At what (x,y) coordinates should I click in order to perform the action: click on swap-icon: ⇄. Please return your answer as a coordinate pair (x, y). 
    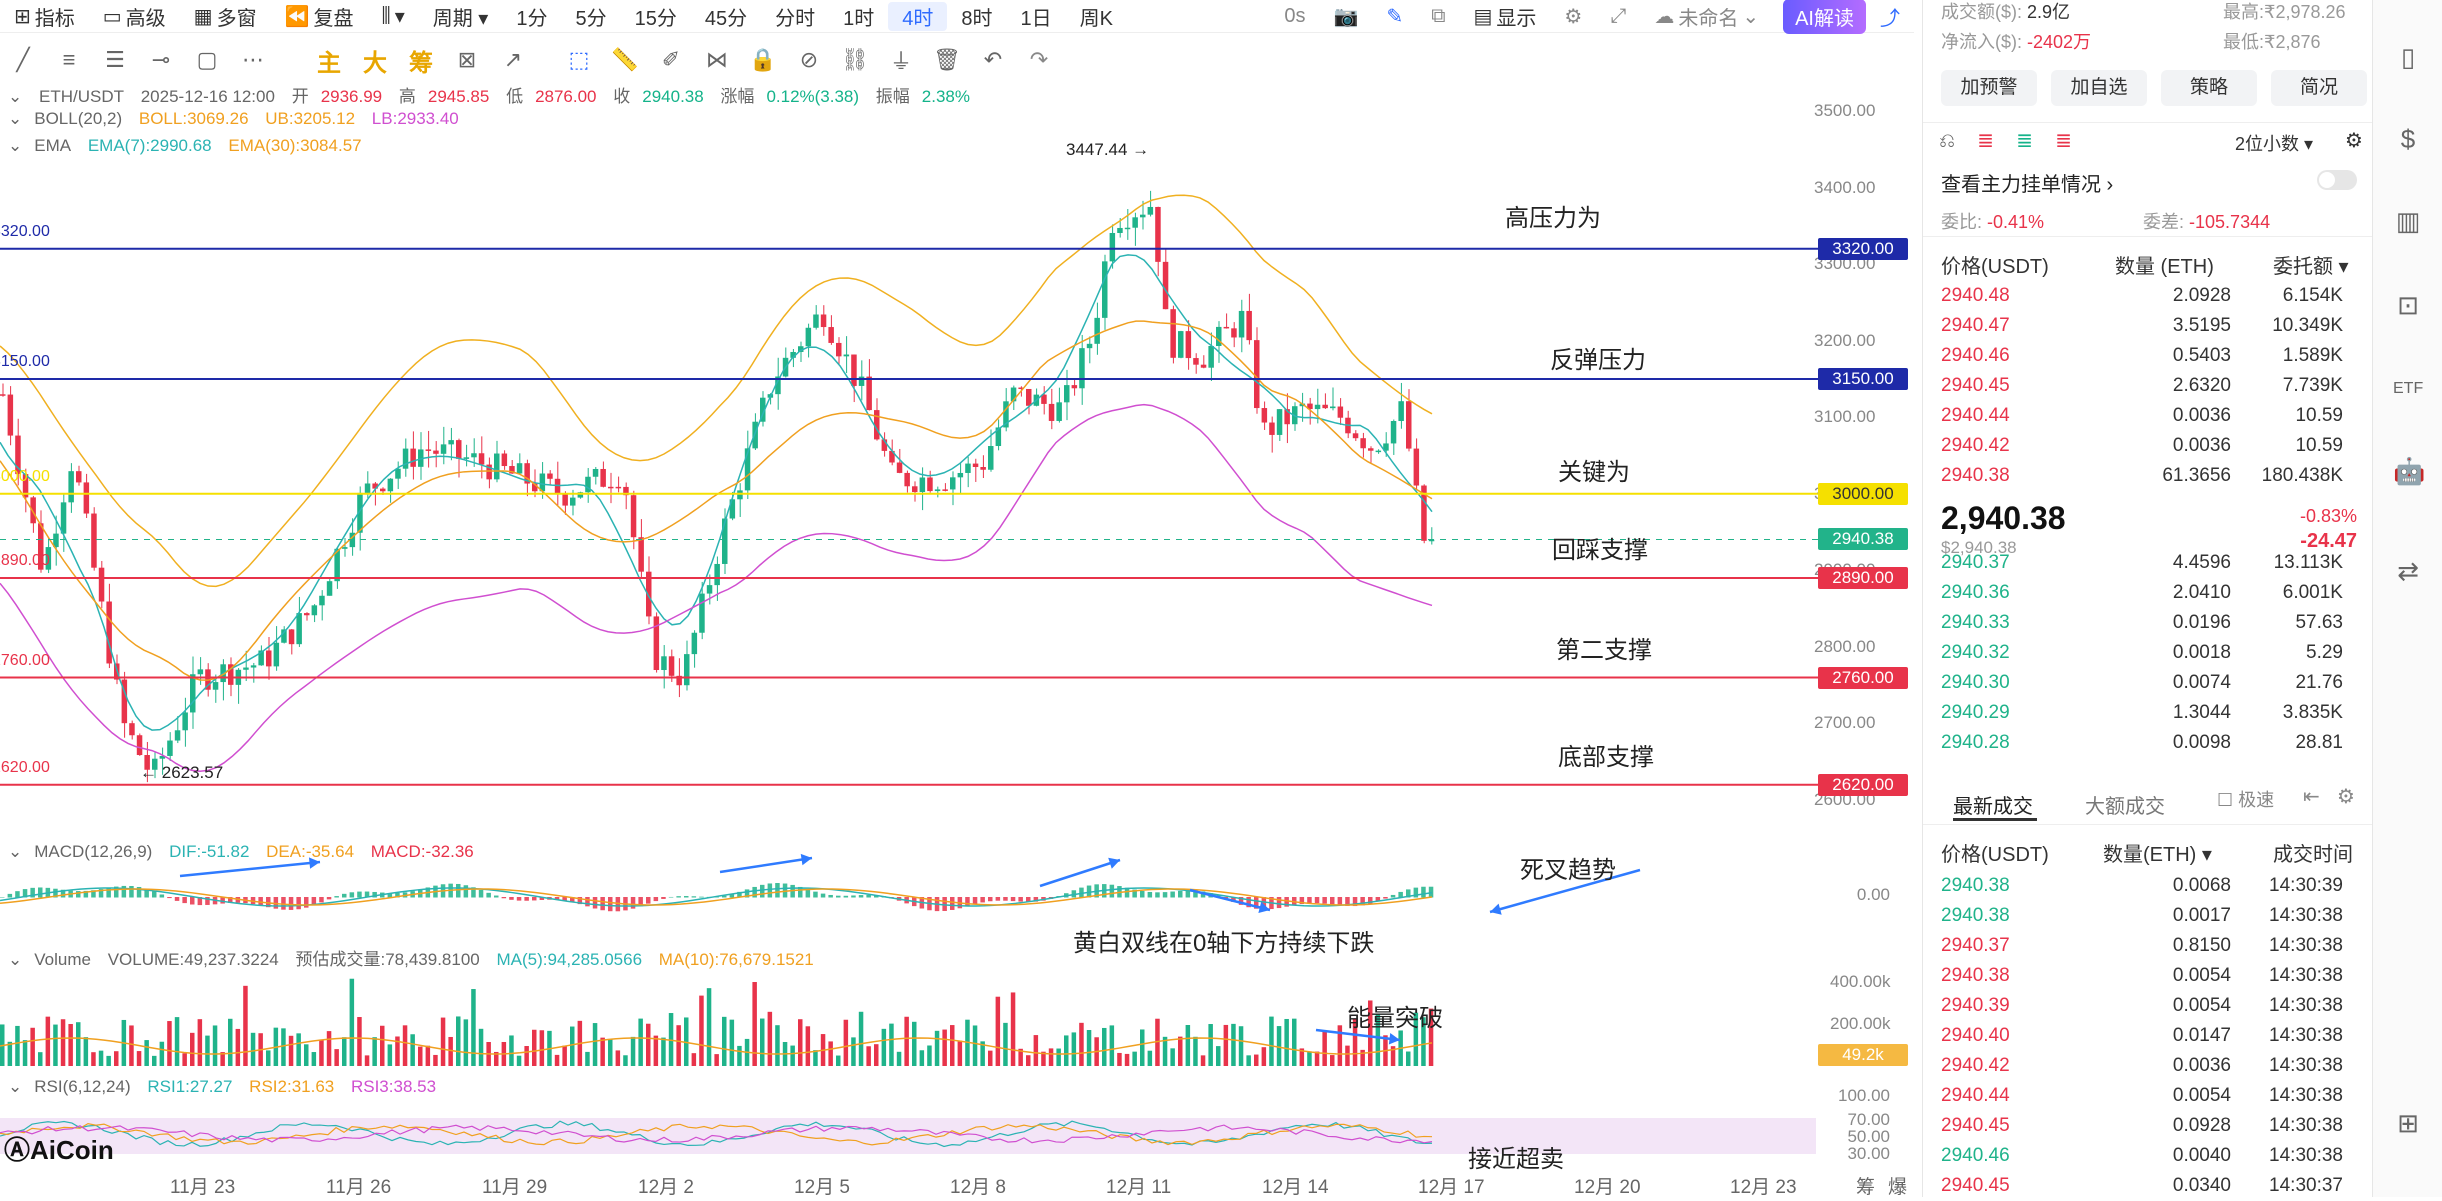
    Looking at the image, I should click on (2408, 571).